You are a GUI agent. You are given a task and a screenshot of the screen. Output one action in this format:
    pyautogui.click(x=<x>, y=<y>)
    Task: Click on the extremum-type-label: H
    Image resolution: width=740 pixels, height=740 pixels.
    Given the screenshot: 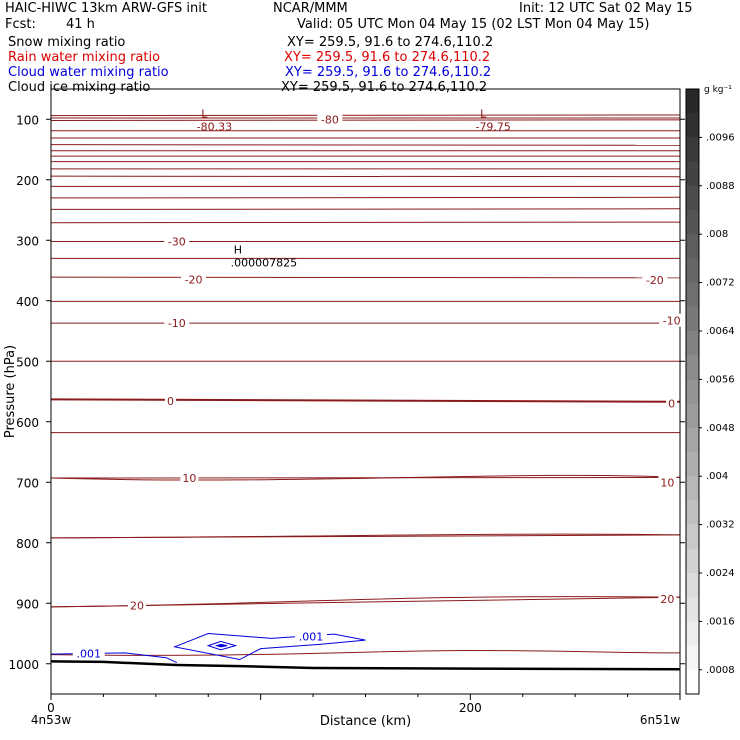 What is the action you would take?
    pyautogui.click(x=238, y=249)
    